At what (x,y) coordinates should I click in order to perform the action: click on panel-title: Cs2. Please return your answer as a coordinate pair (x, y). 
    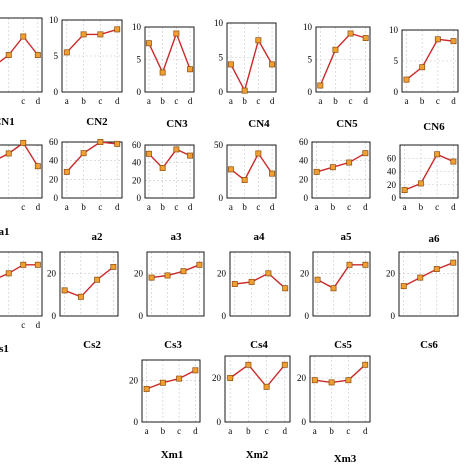
    Looking at the image, I should click on (92, 345).